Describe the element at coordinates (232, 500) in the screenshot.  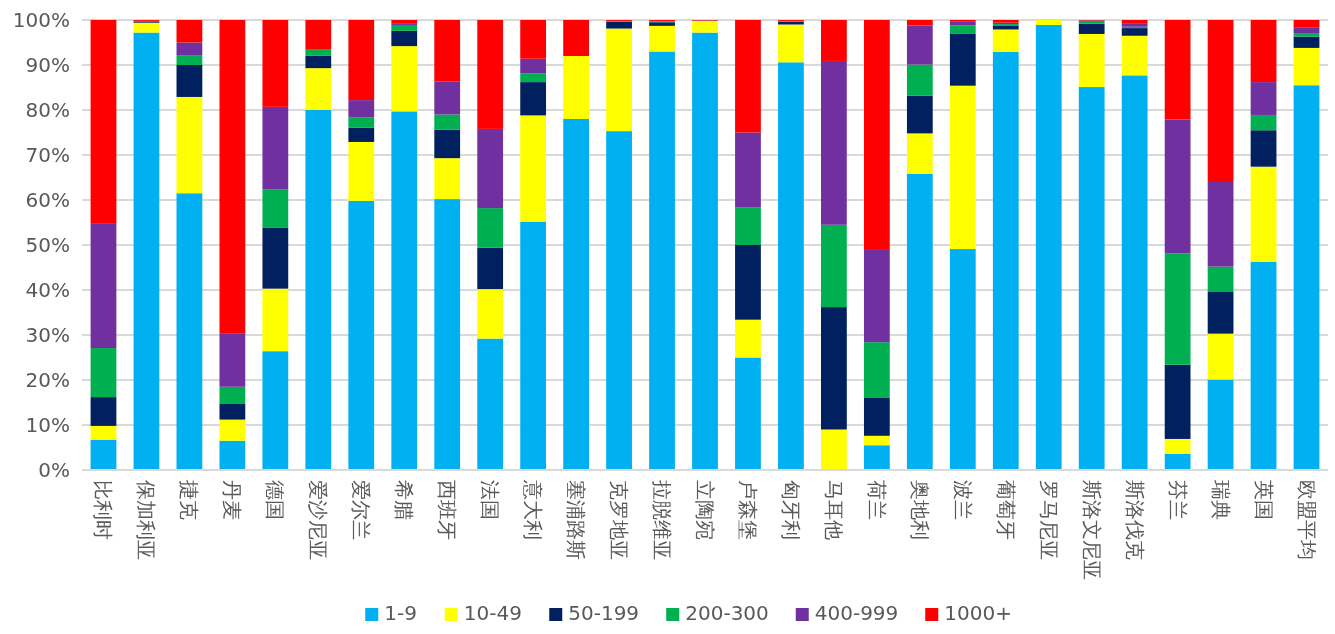
I see `x-tick-label: 丹麦` at that location.